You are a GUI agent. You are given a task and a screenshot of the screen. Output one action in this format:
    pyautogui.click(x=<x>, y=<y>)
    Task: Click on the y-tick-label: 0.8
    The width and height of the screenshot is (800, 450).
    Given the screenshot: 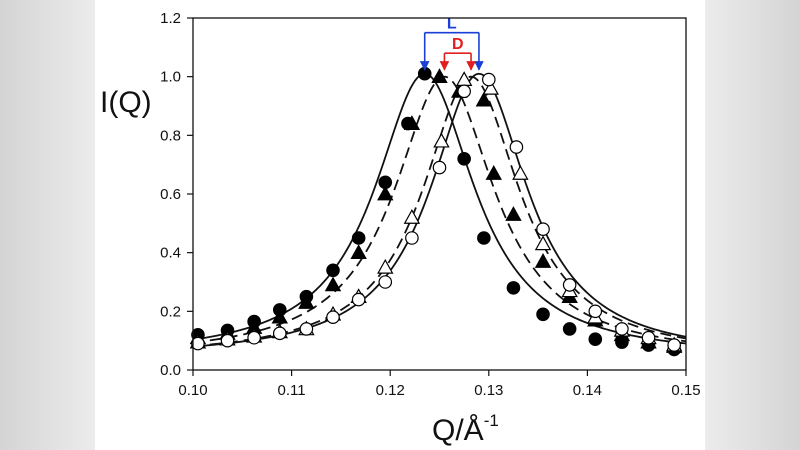 What is the action you would take?
    pyautogui.click(x=170, y=135)
    